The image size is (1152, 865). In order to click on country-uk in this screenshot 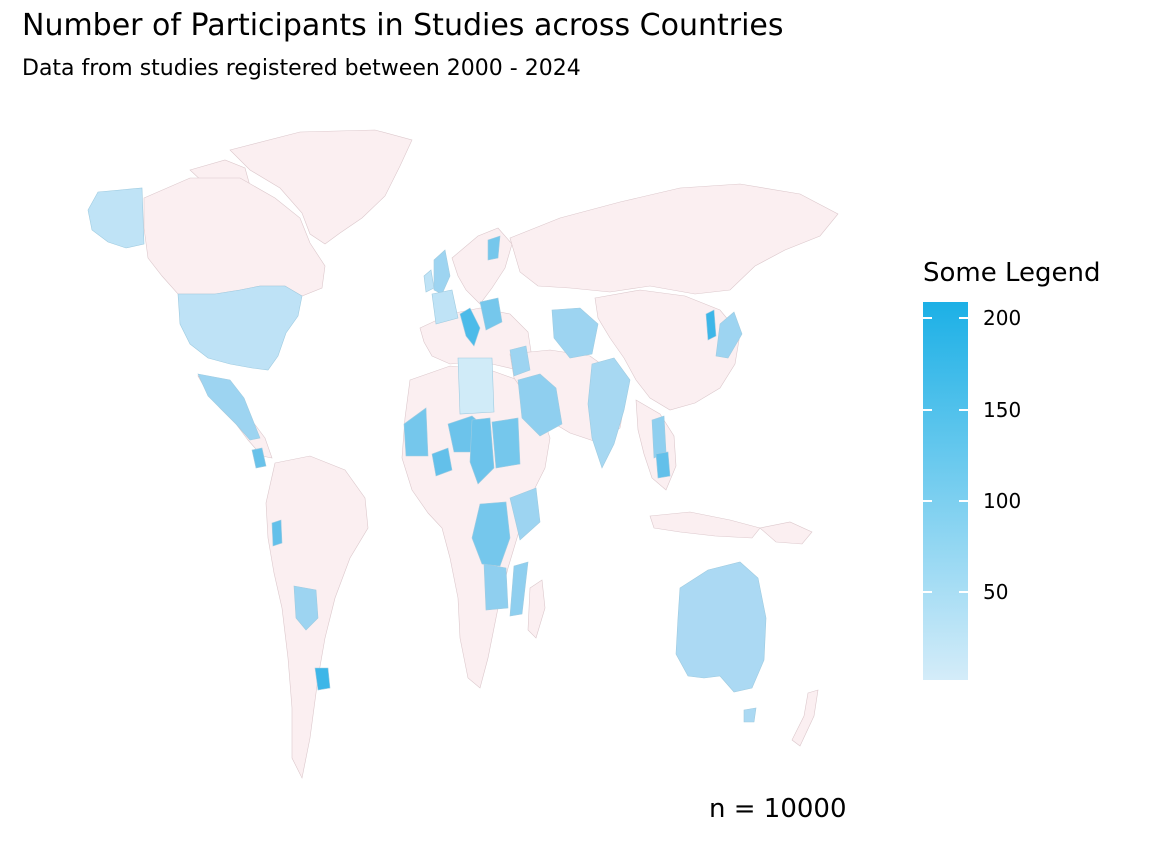, I will do `click(442, 272)`.